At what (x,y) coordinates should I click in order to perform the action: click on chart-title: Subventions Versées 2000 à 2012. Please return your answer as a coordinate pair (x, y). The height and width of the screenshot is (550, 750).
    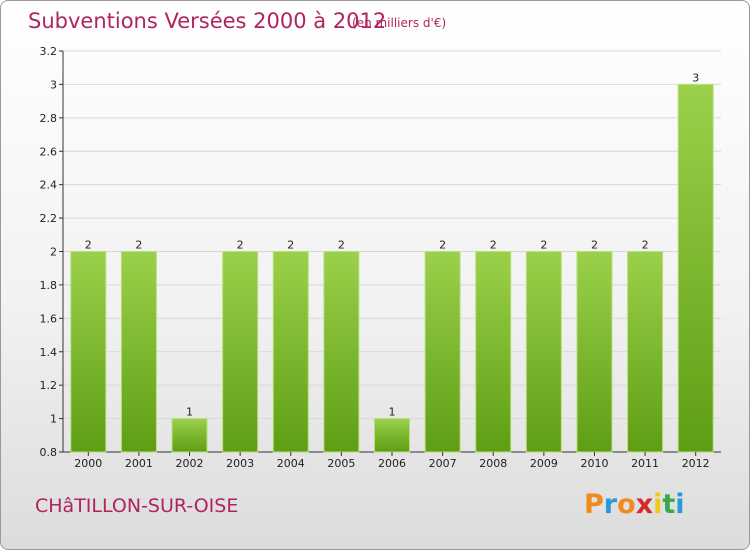
    Looking at the image, I should click on (207, 21).